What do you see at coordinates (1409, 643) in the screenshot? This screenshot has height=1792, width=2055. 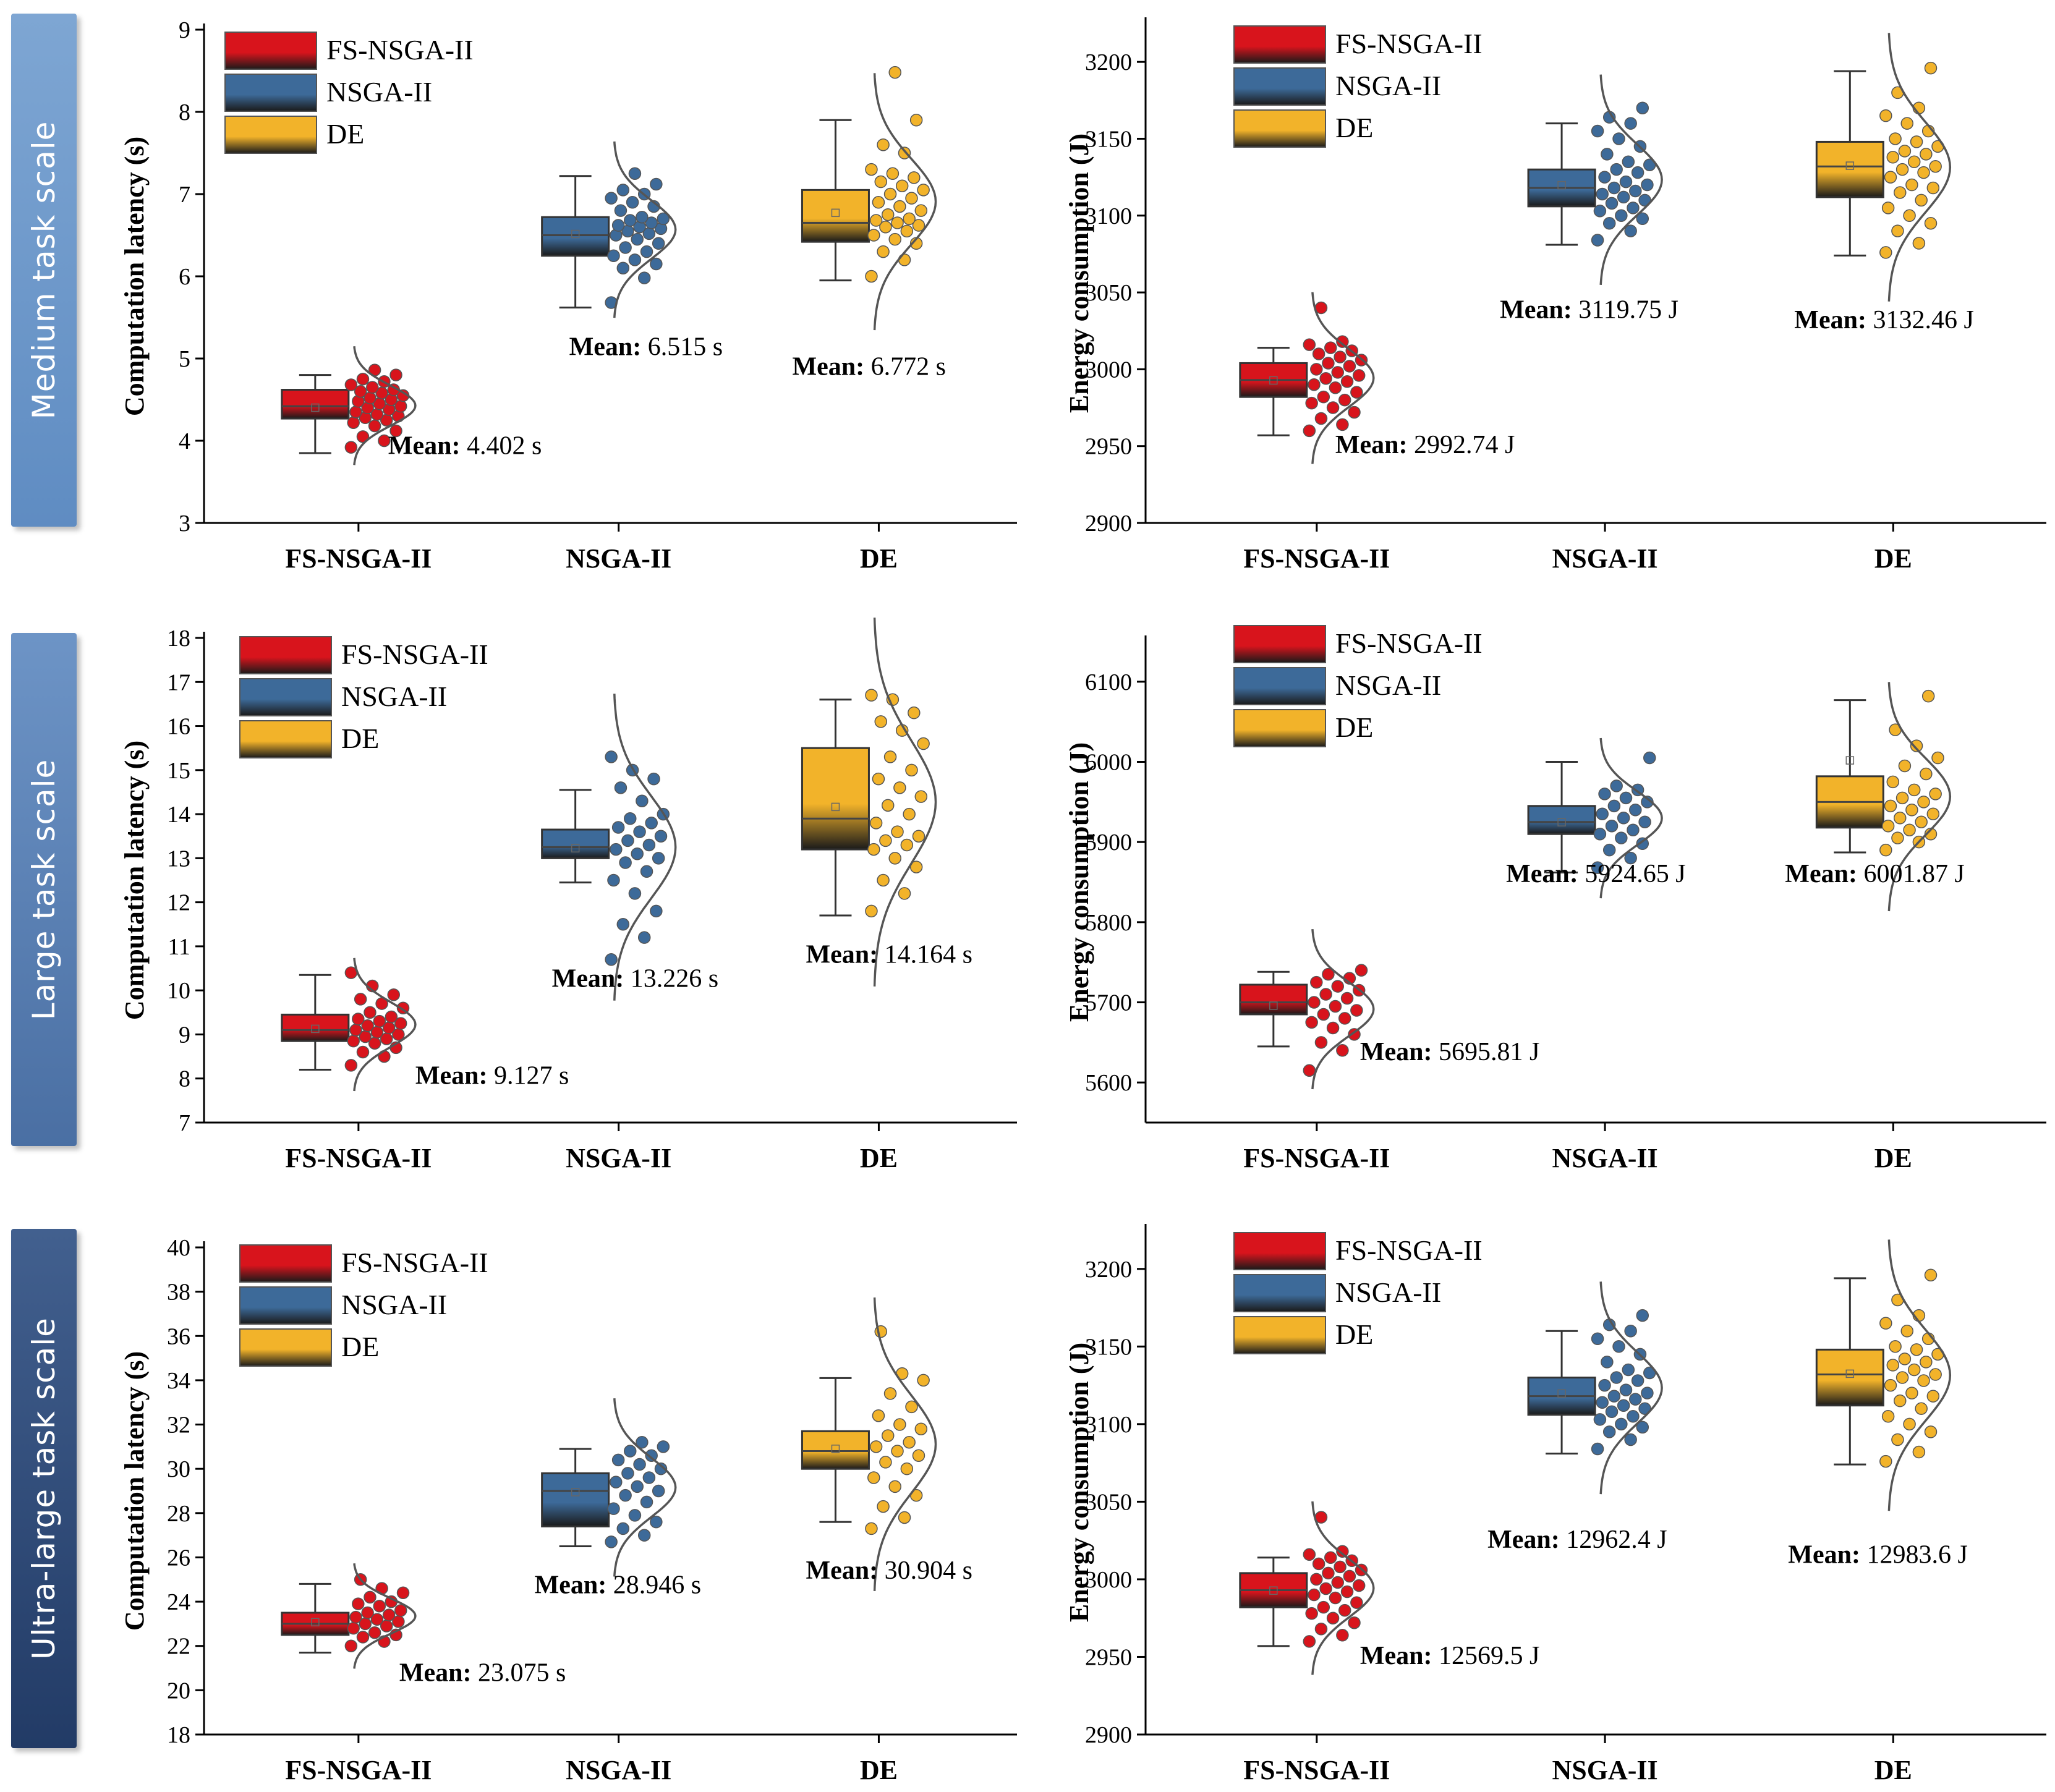 I see `legend-label-fs-nsga-ii: FS-NSGA-II` at bounding box center [1409, 643].